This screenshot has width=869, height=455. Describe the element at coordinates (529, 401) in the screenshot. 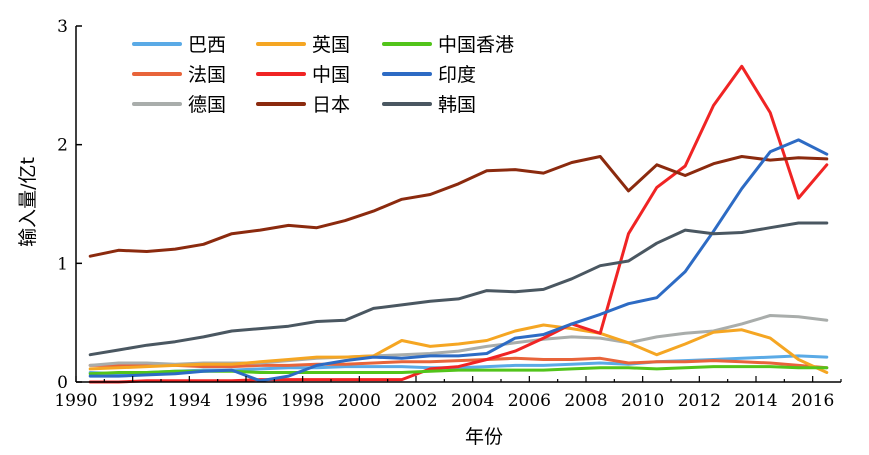

I see `x-tick-label: 2006` at that location.